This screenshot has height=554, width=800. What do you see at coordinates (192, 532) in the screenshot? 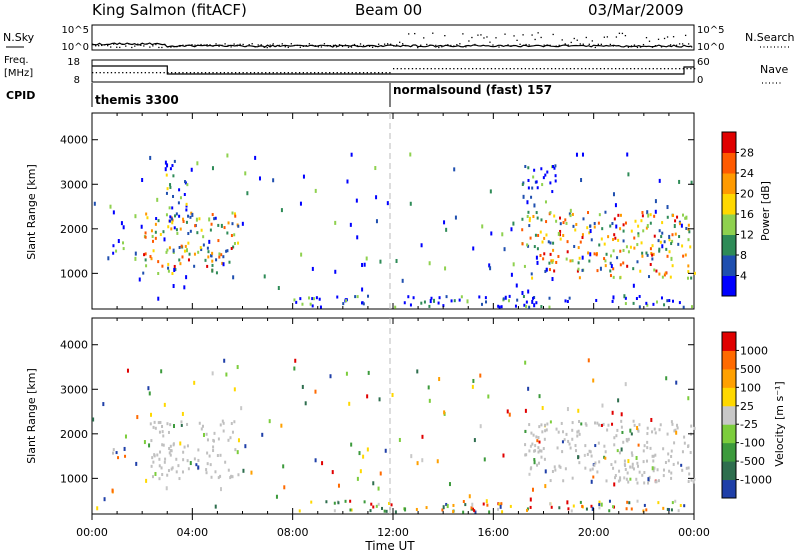
I see `x-tick-label: 04:00` at bounding box center [192, 532].